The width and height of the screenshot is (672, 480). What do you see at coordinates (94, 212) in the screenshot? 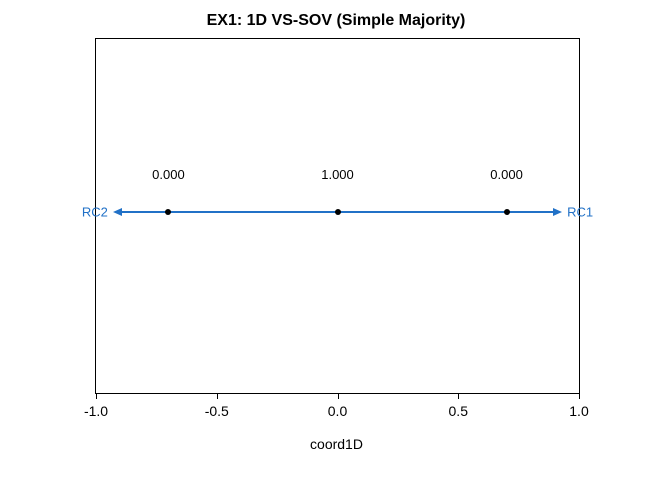
I see `vector-left-label: RC2` at bounding box center [94, 212].